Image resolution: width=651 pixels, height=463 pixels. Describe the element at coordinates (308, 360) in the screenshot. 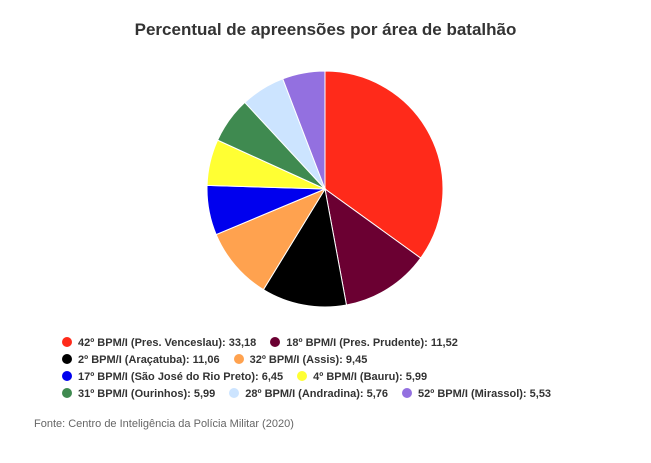

I see `legend-label: 32º BPM/I (Assis): 9,45` at that location.